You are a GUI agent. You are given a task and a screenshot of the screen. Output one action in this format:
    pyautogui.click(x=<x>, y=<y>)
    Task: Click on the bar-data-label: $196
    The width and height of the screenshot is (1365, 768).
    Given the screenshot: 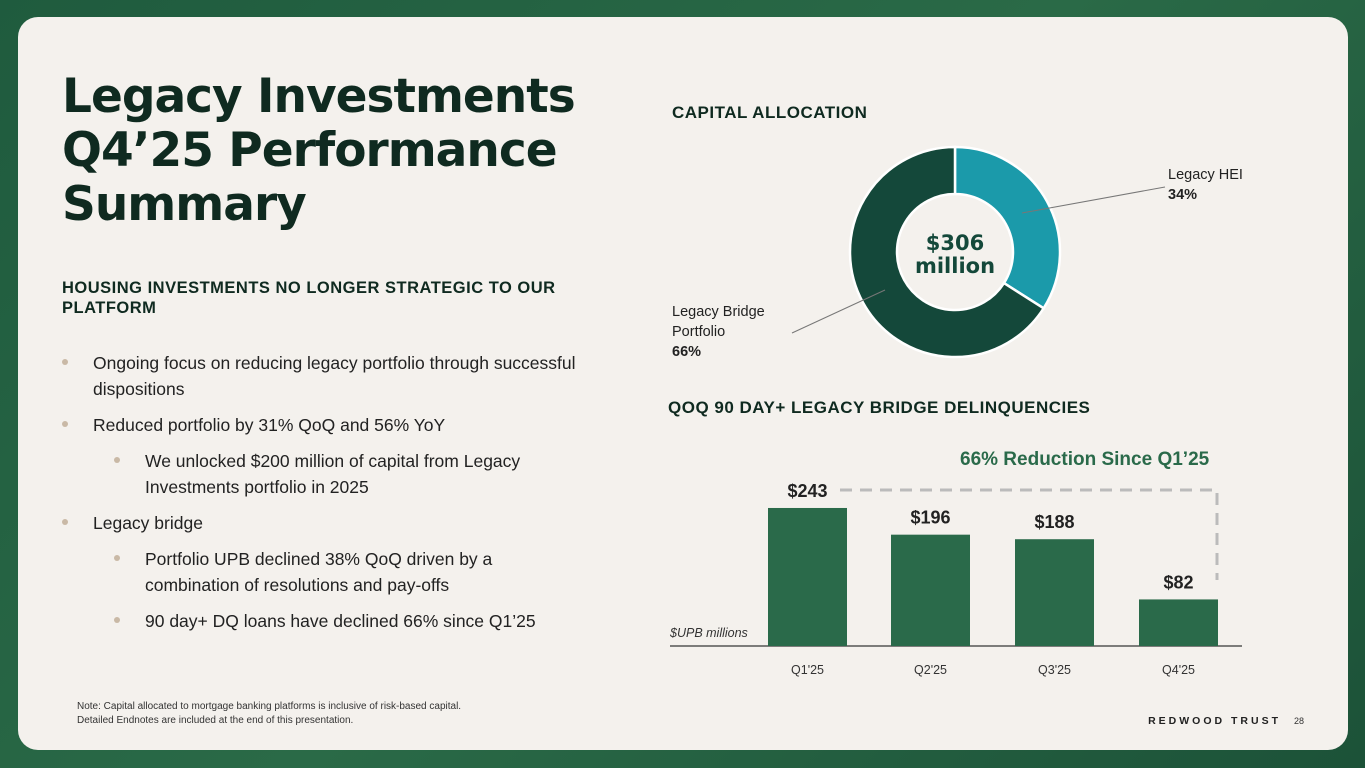 What is the action you would take?
    pyautogui.click(x=930, y=518)
    